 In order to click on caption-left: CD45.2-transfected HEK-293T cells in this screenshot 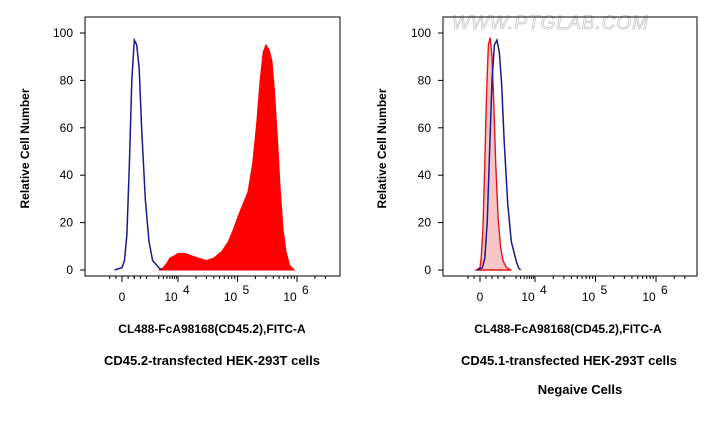, I will do `click(212, 360)`.